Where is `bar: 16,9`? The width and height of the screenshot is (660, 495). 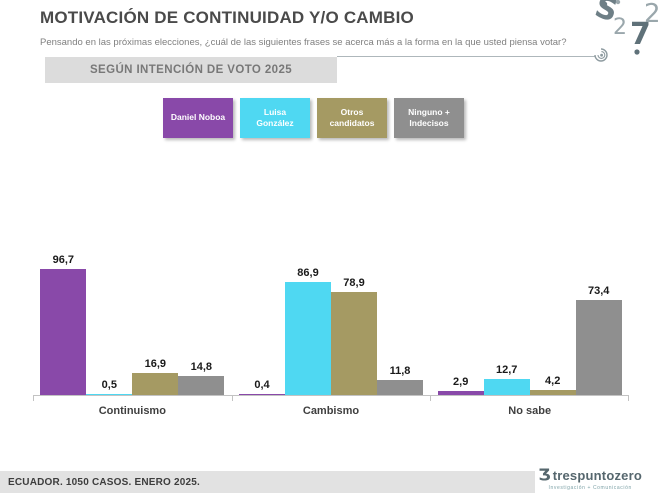 bar: 16,9 is located at coordinates (155, 376).